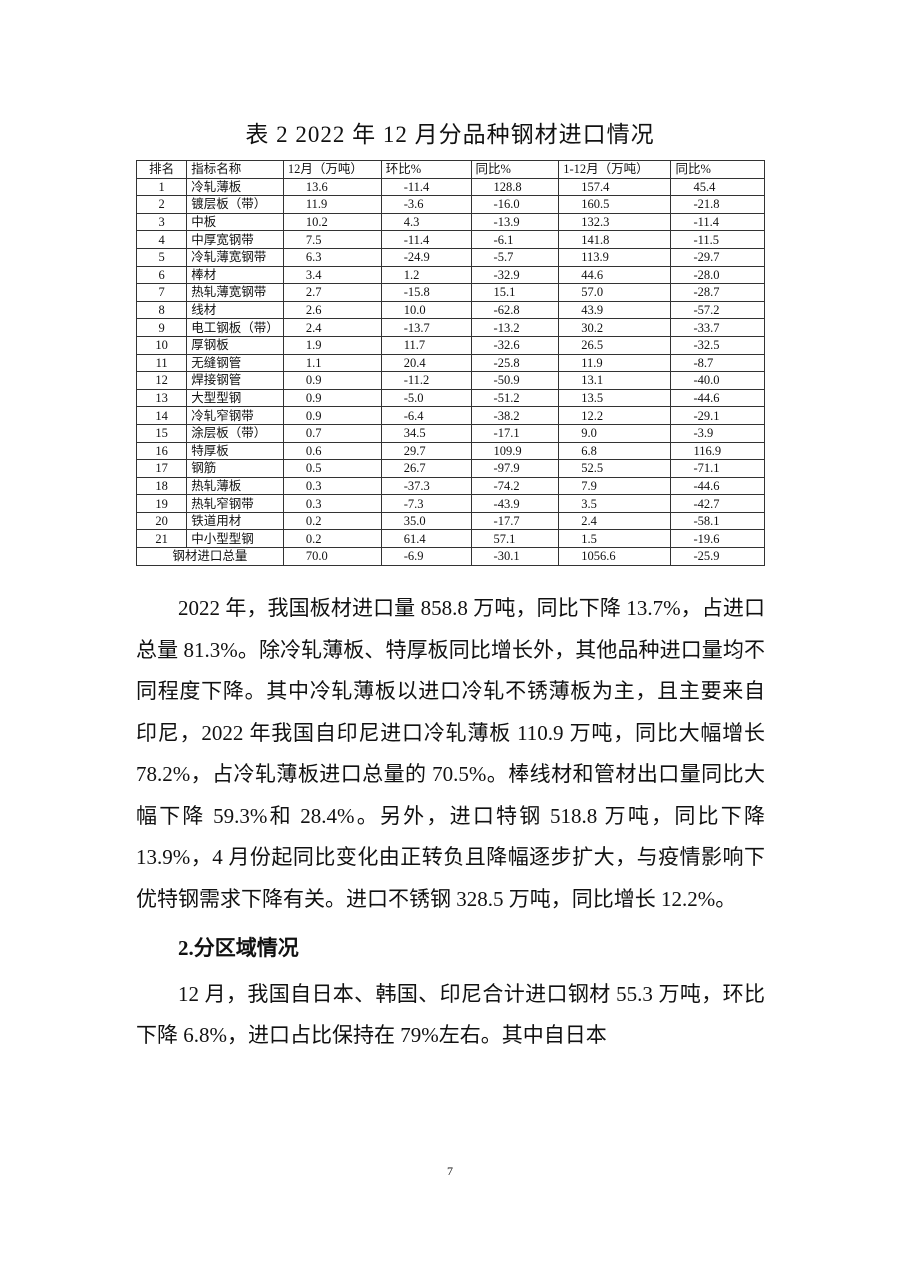 The height and width of the screenshot is (1273, 900). I want to click on table-cell: 1.5, so click(615, 539).